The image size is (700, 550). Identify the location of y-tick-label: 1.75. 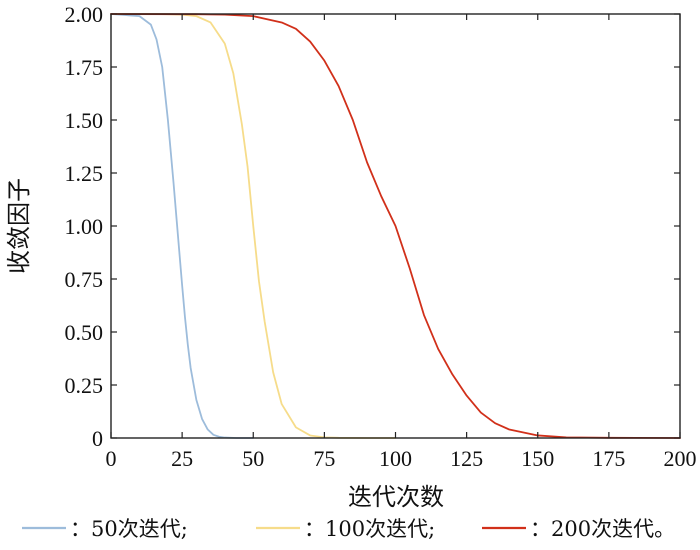
(84, 67).